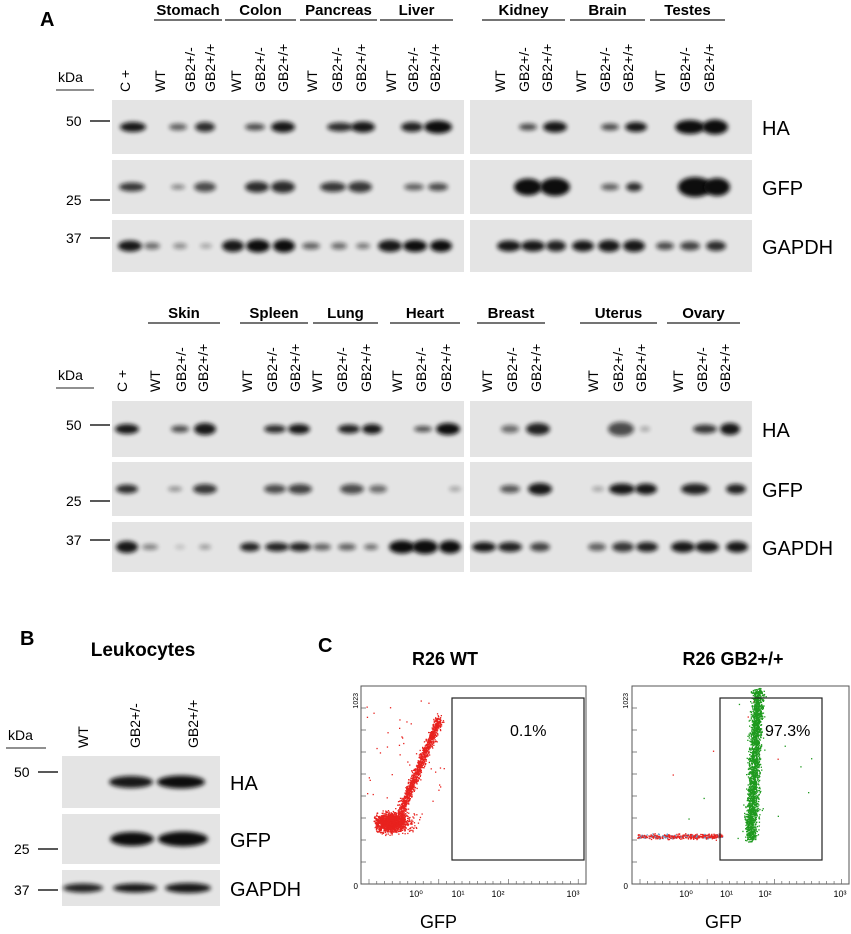 The image size is (851, 934). Describe the element at coordinates (250, 841) in the screenshot. I see `b-gfp-label: GFP` at that location.